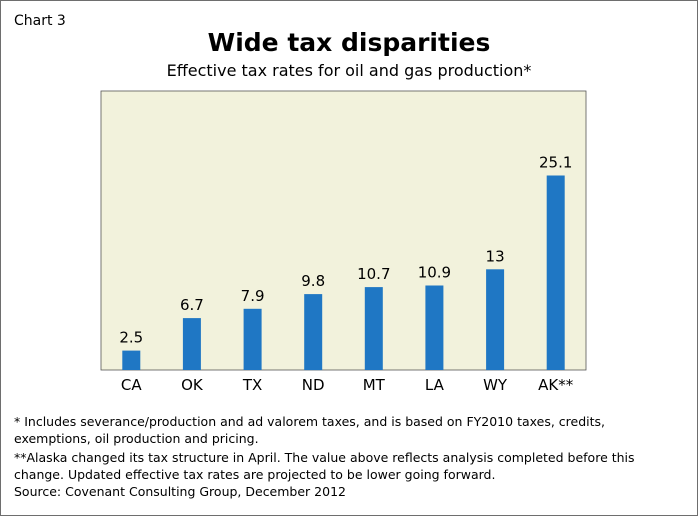 This screenshot has height=518, width=700. I want to click on x-tick-label: LA, so click(435, 385).